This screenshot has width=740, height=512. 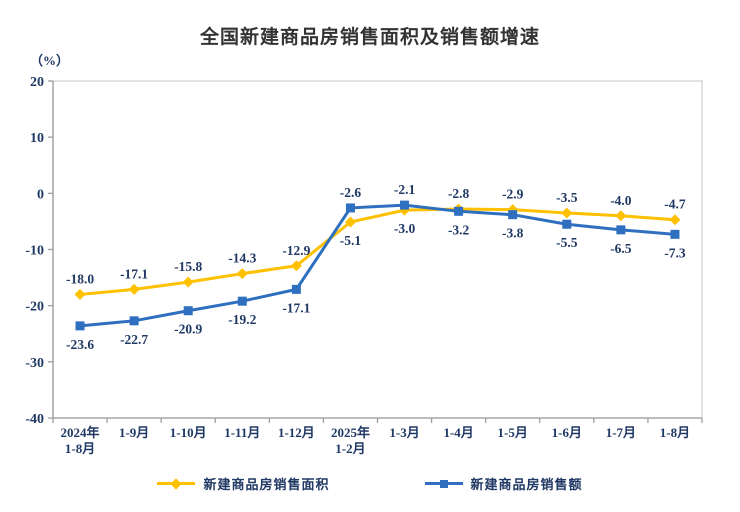 I want to click on x-tick-label: 1-12月, so click(x=296, y=432).